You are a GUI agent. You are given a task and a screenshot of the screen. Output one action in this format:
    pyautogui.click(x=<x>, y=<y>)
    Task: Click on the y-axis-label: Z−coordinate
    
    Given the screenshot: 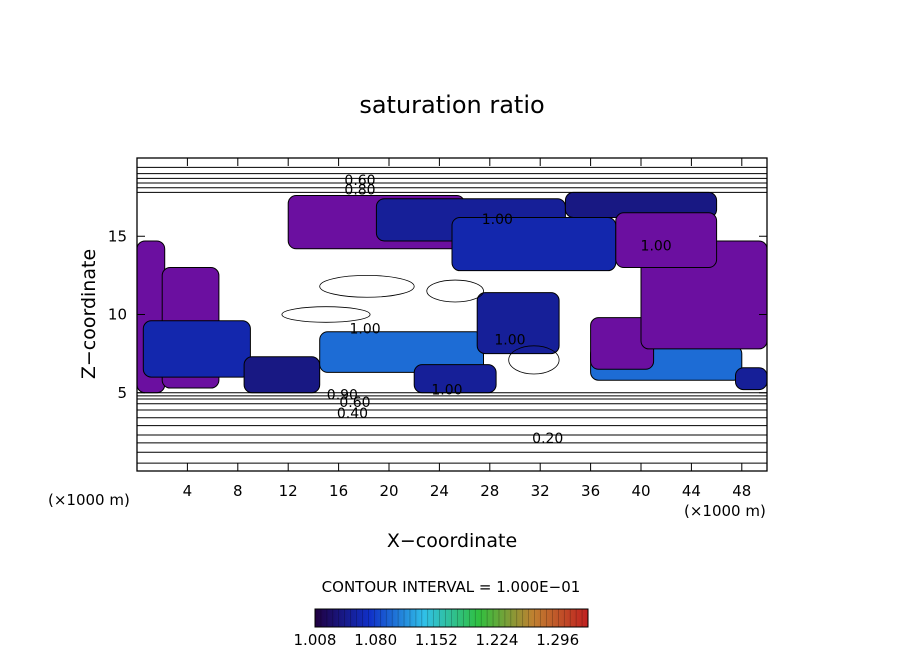 What is the action you would take?
    pyautogui.click(x=89, y=314)
    